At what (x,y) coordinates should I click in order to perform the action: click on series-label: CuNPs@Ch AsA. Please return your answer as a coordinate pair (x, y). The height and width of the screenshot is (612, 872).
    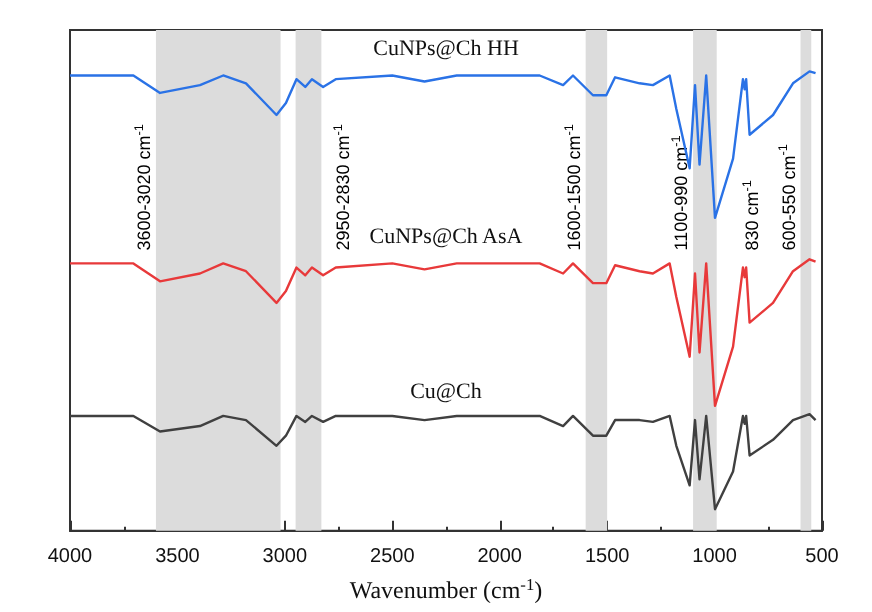
    Looking at the image, I should click on (446, 237).